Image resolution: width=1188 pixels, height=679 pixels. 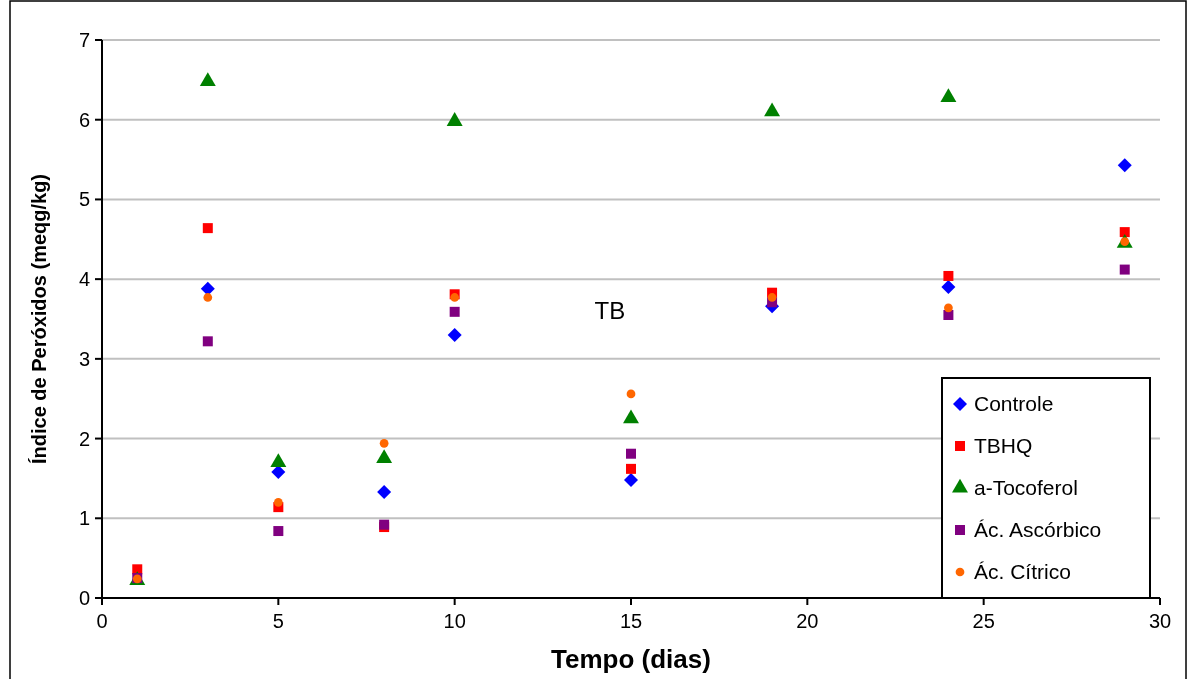 What do you see at coordinates (1022, 572) in the screenshot?
I see `legend-label: Ác. Cítrico` at bounding box center [1022, 572].